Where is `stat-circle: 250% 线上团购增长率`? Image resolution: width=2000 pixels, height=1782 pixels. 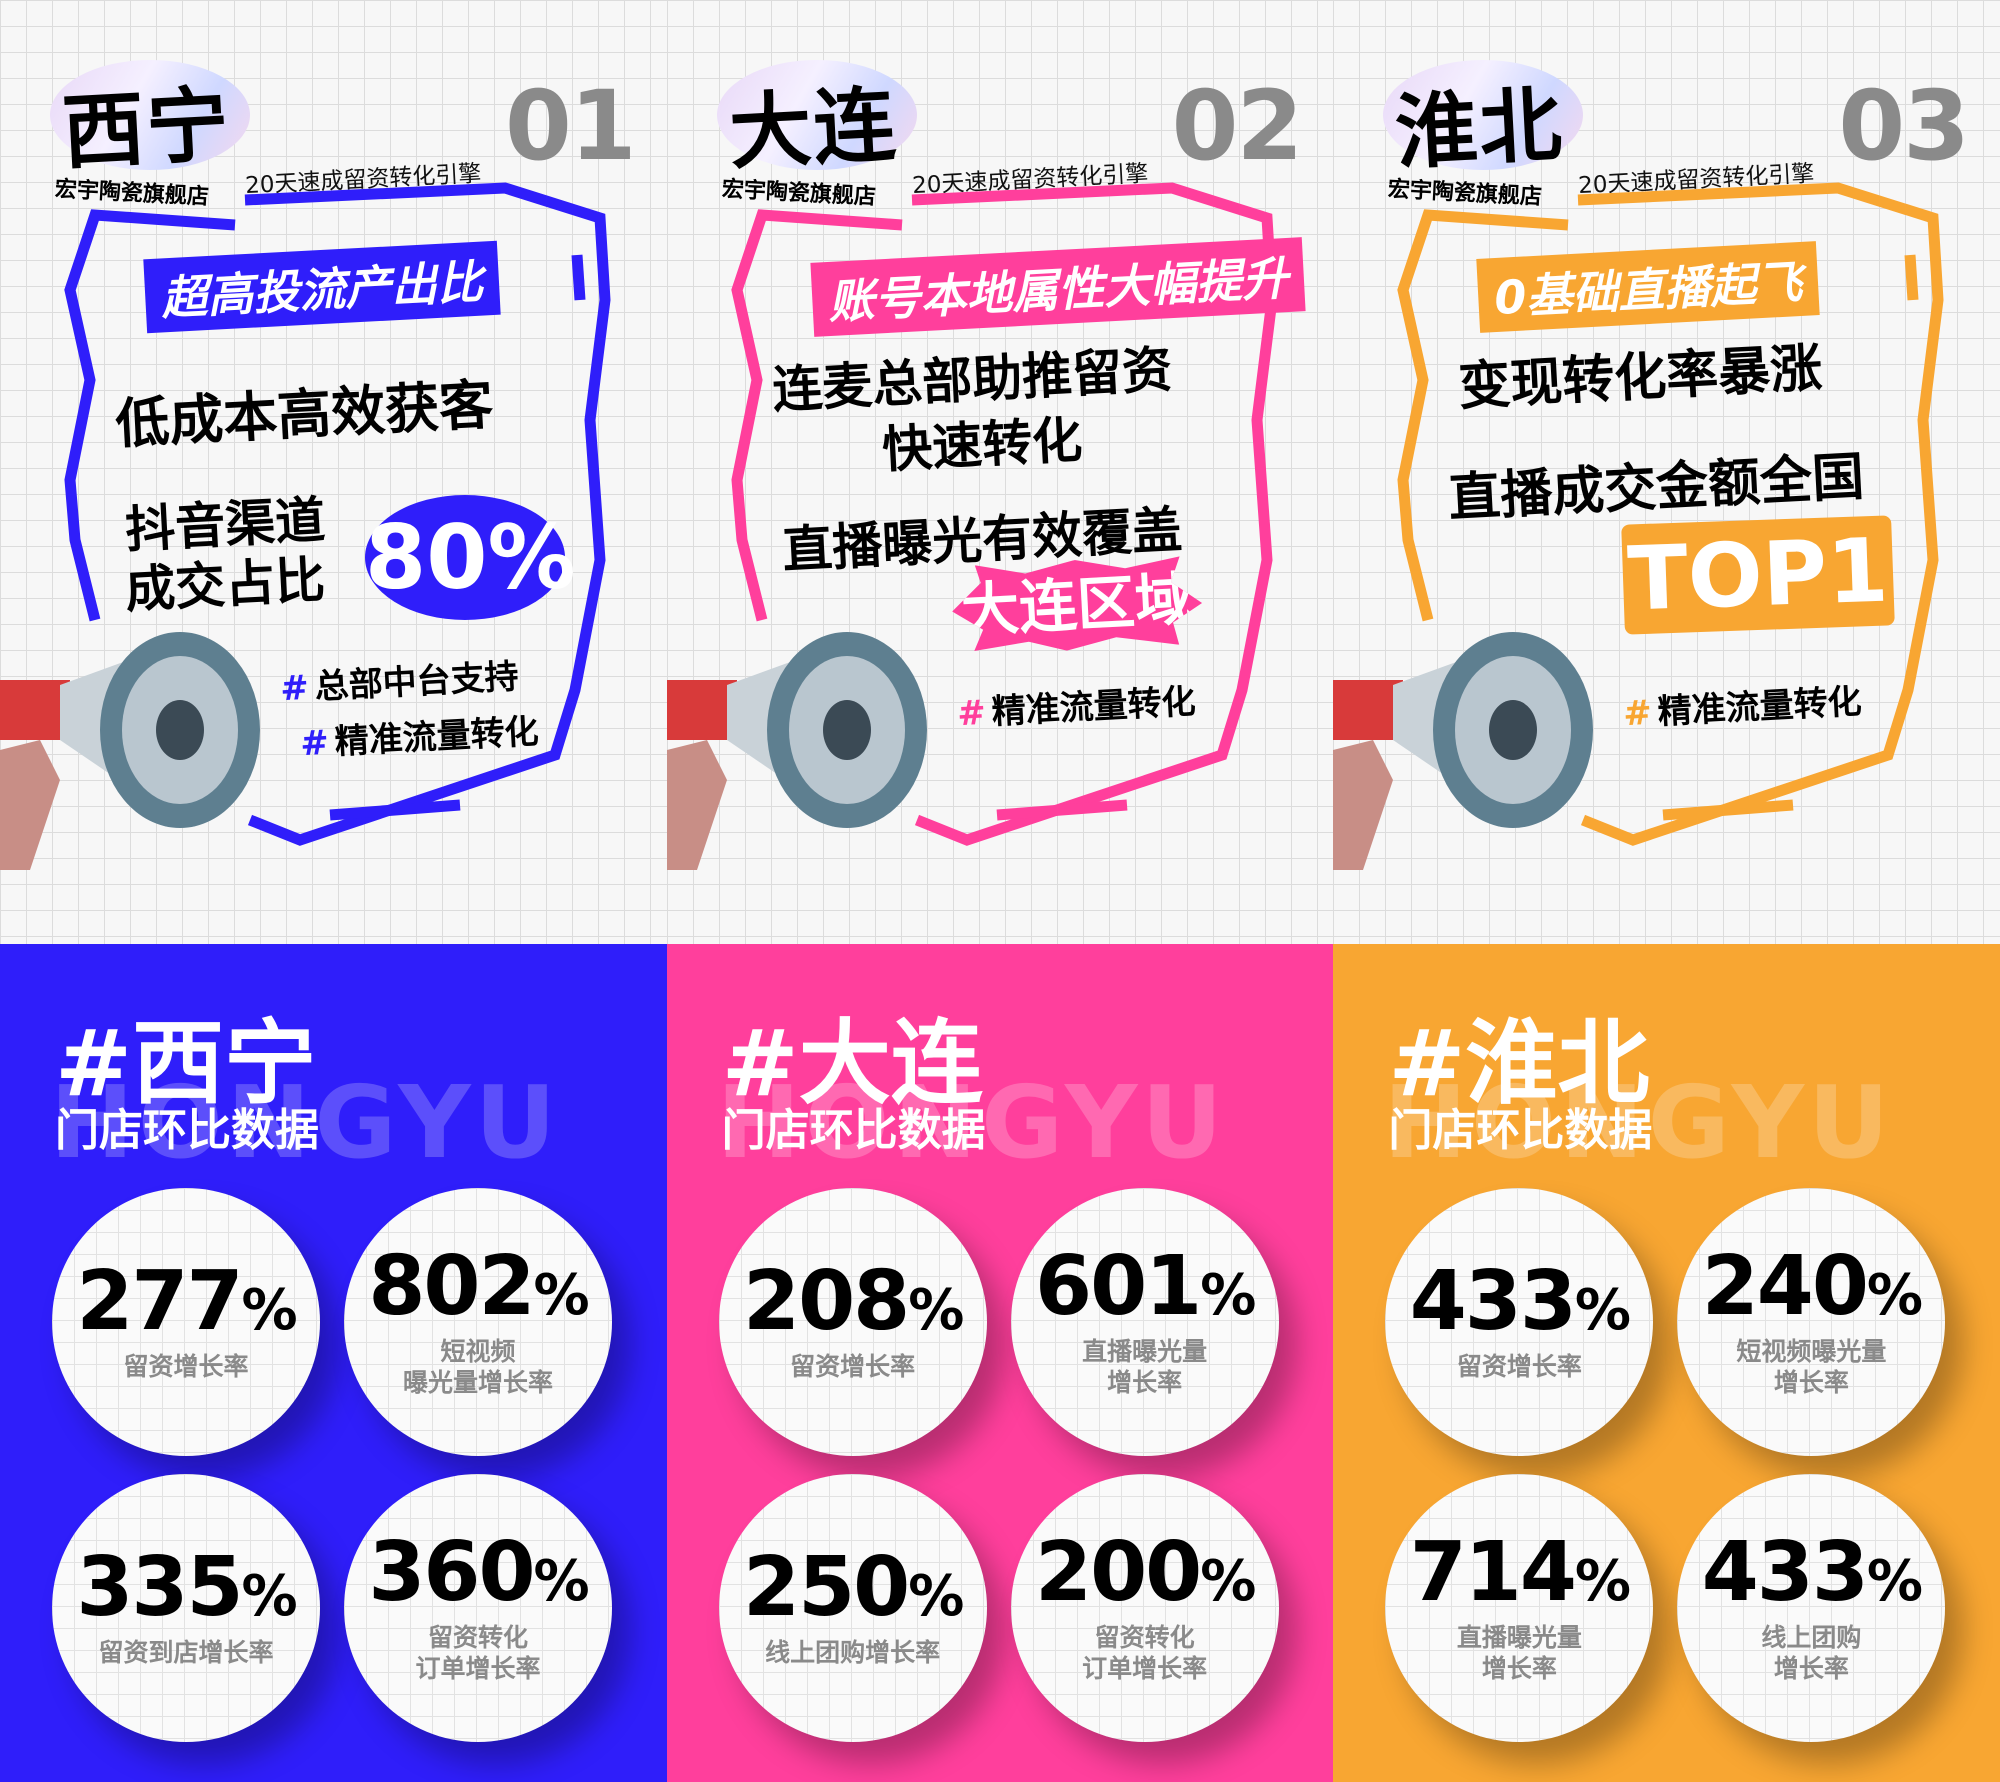 stat-circle: 250% 线上团购增长率 is located at coordinates (852, 1608).